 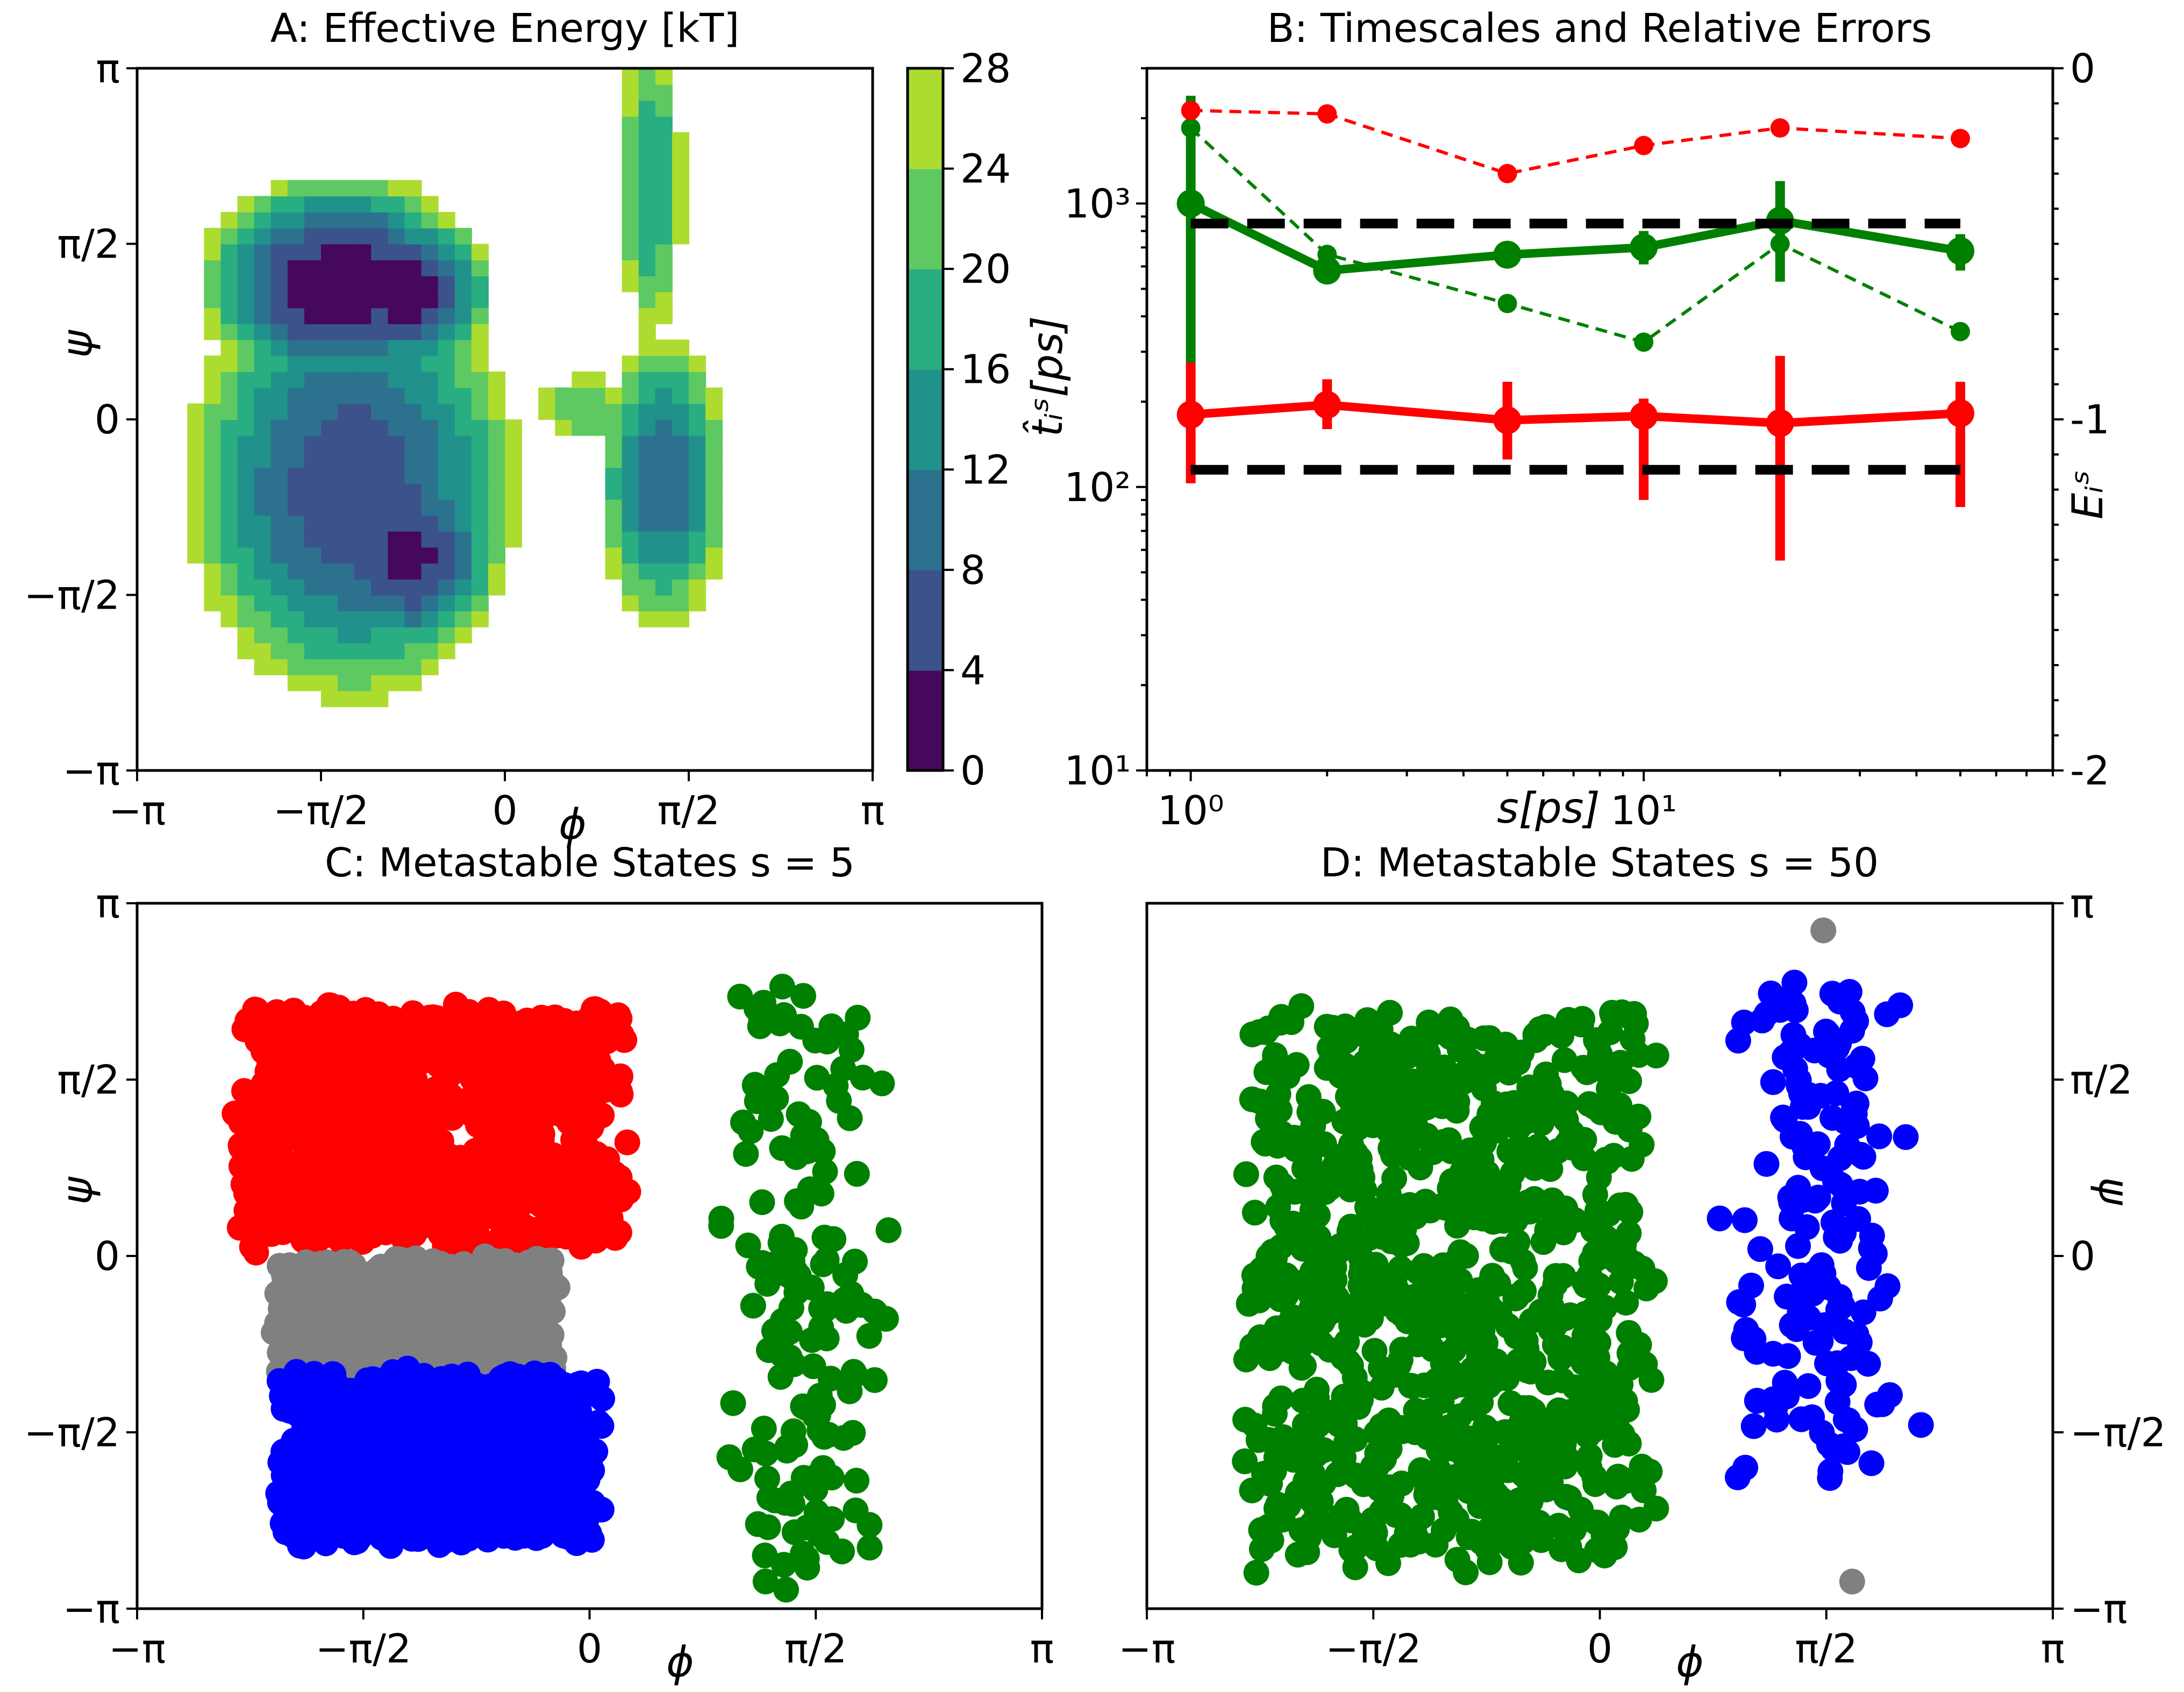 What do you see at coordinates (1583, 1256) in the screenshot?
I see `panel-d-points` at bounding box center [1583, 1256].